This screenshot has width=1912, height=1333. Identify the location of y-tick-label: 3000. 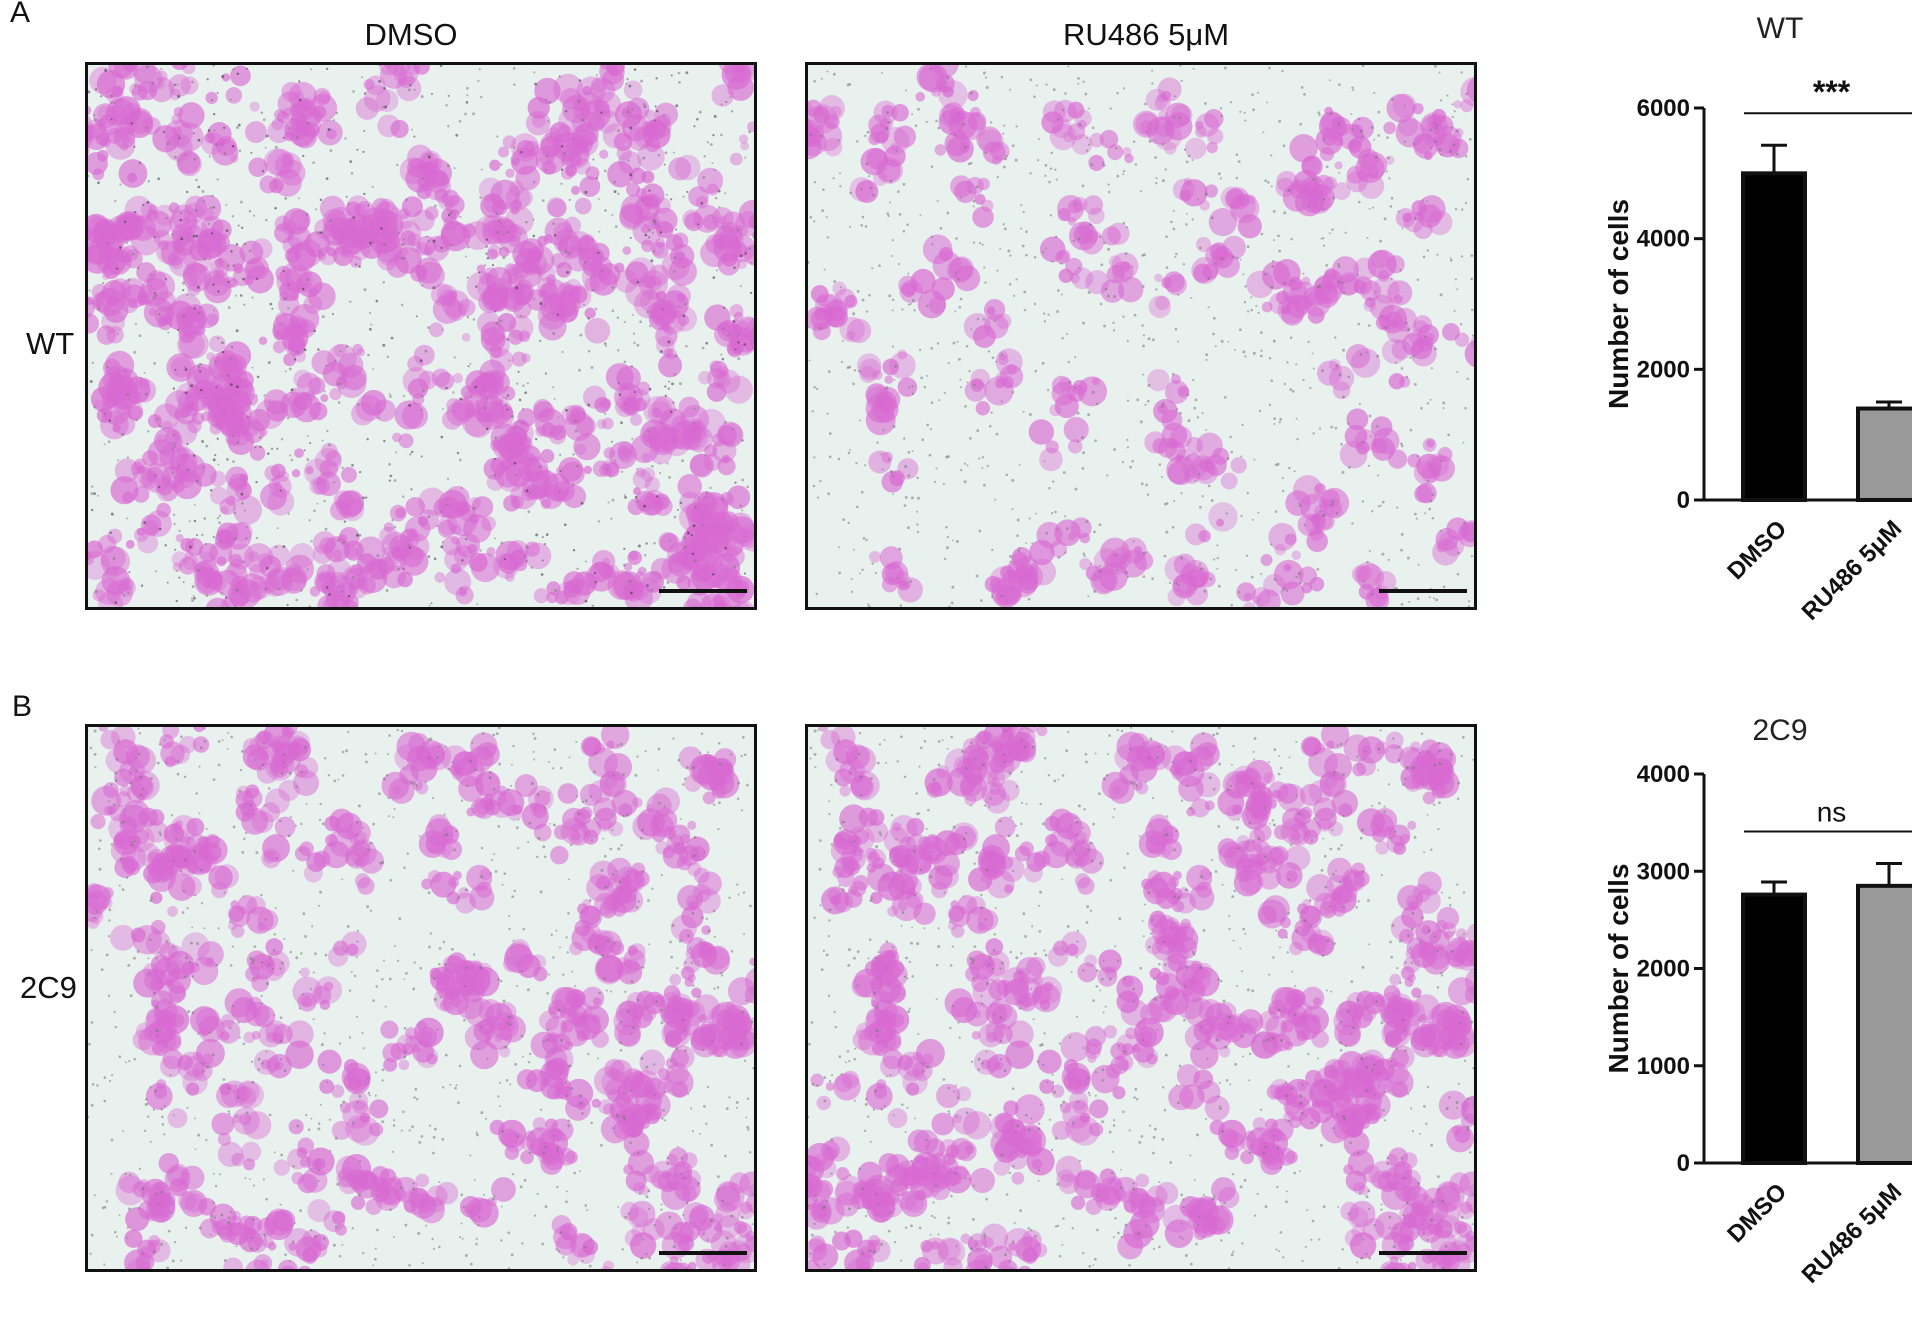
(1663, 871).